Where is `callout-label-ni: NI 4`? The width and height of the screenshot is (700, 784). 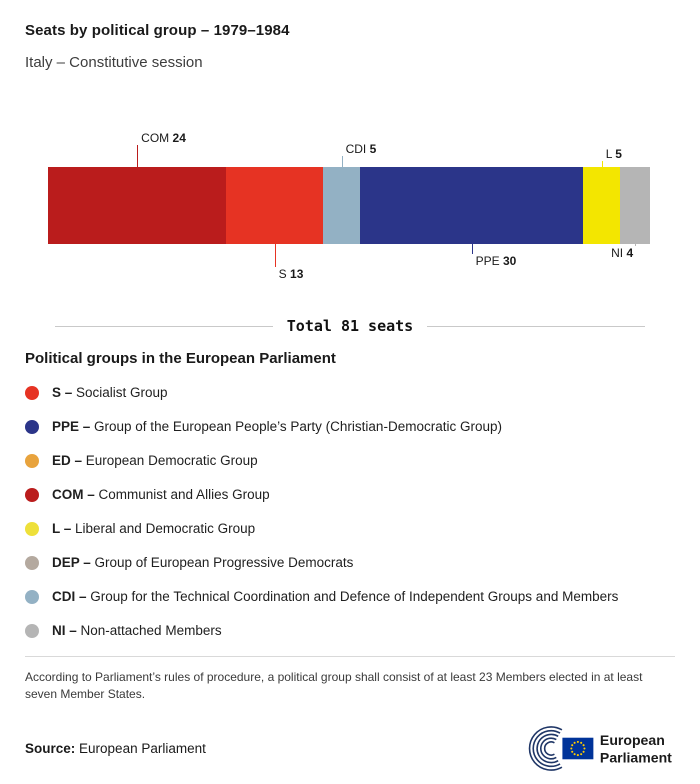 callout-label-ni: NI 4 is located at coordinates (622, 253).